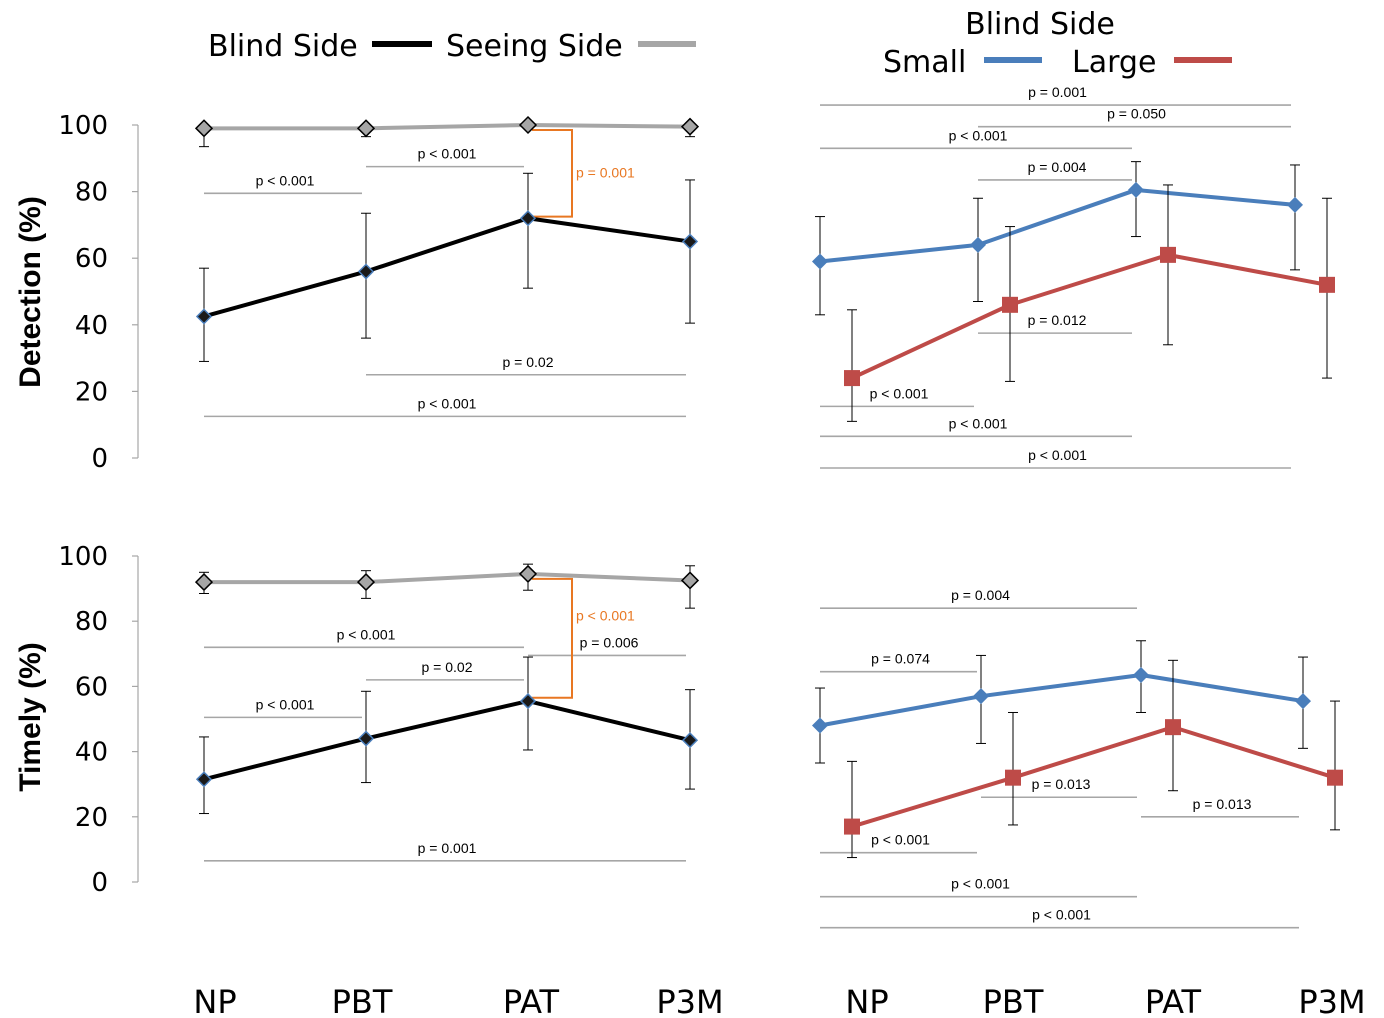 The image size is (1384, 1018). What do you see at coordinates (1040, 24) in the screenshot?
I see `legend-right-title: Blind Side` at bounding box center [1040, 24].